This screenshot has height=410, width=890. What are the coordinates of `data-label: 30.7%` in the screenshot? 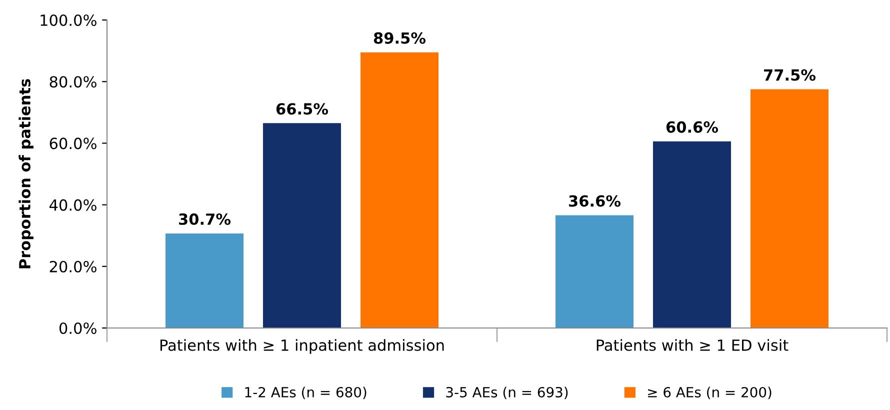 It's located at (205, 219).